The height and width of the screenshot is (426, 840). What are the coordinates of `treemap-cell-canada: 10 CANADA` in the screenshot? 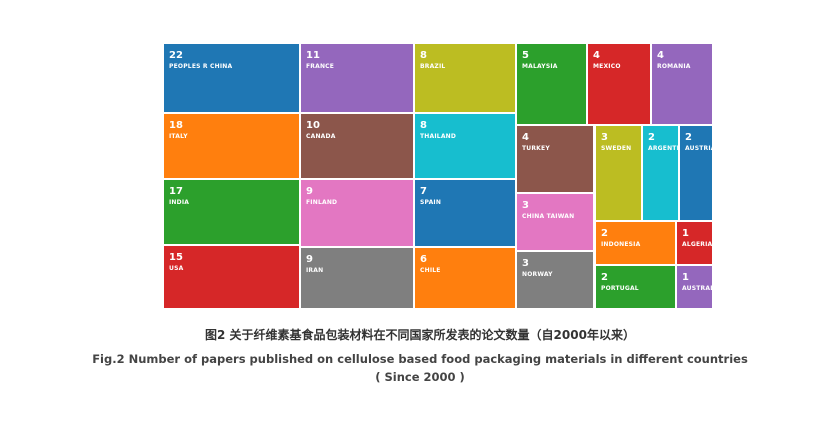 It's located at (357, 146).